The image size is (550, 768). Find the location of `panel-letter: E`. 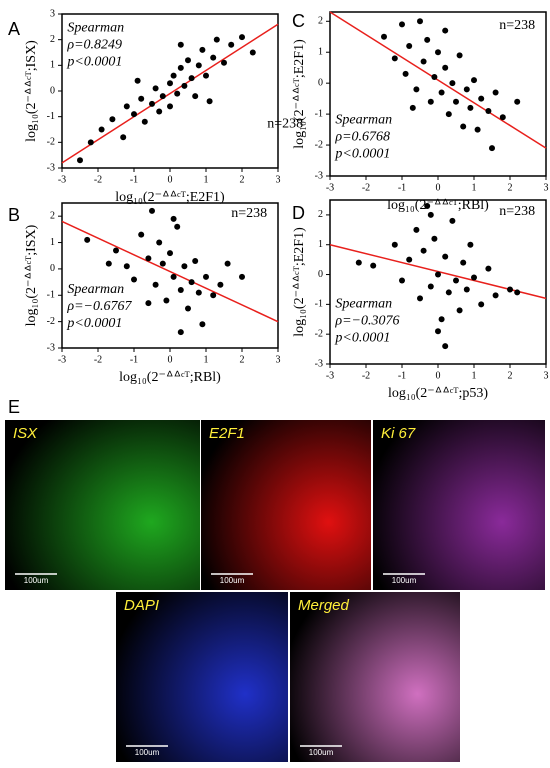

panel-letter: E is located at coordinates (14, 407).